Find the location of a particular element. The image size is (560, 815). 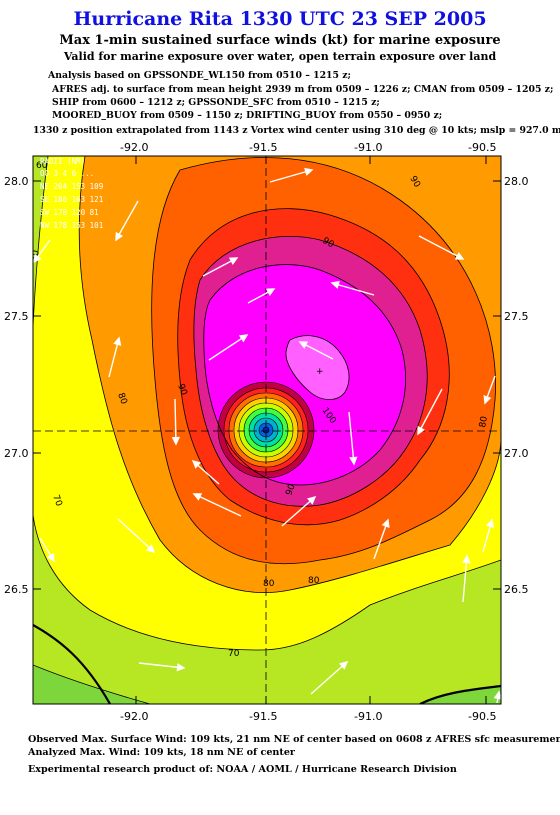

latitude-labels-left: 28.0 27.5 27.0 26.5 is located at coordinates (16, 385).